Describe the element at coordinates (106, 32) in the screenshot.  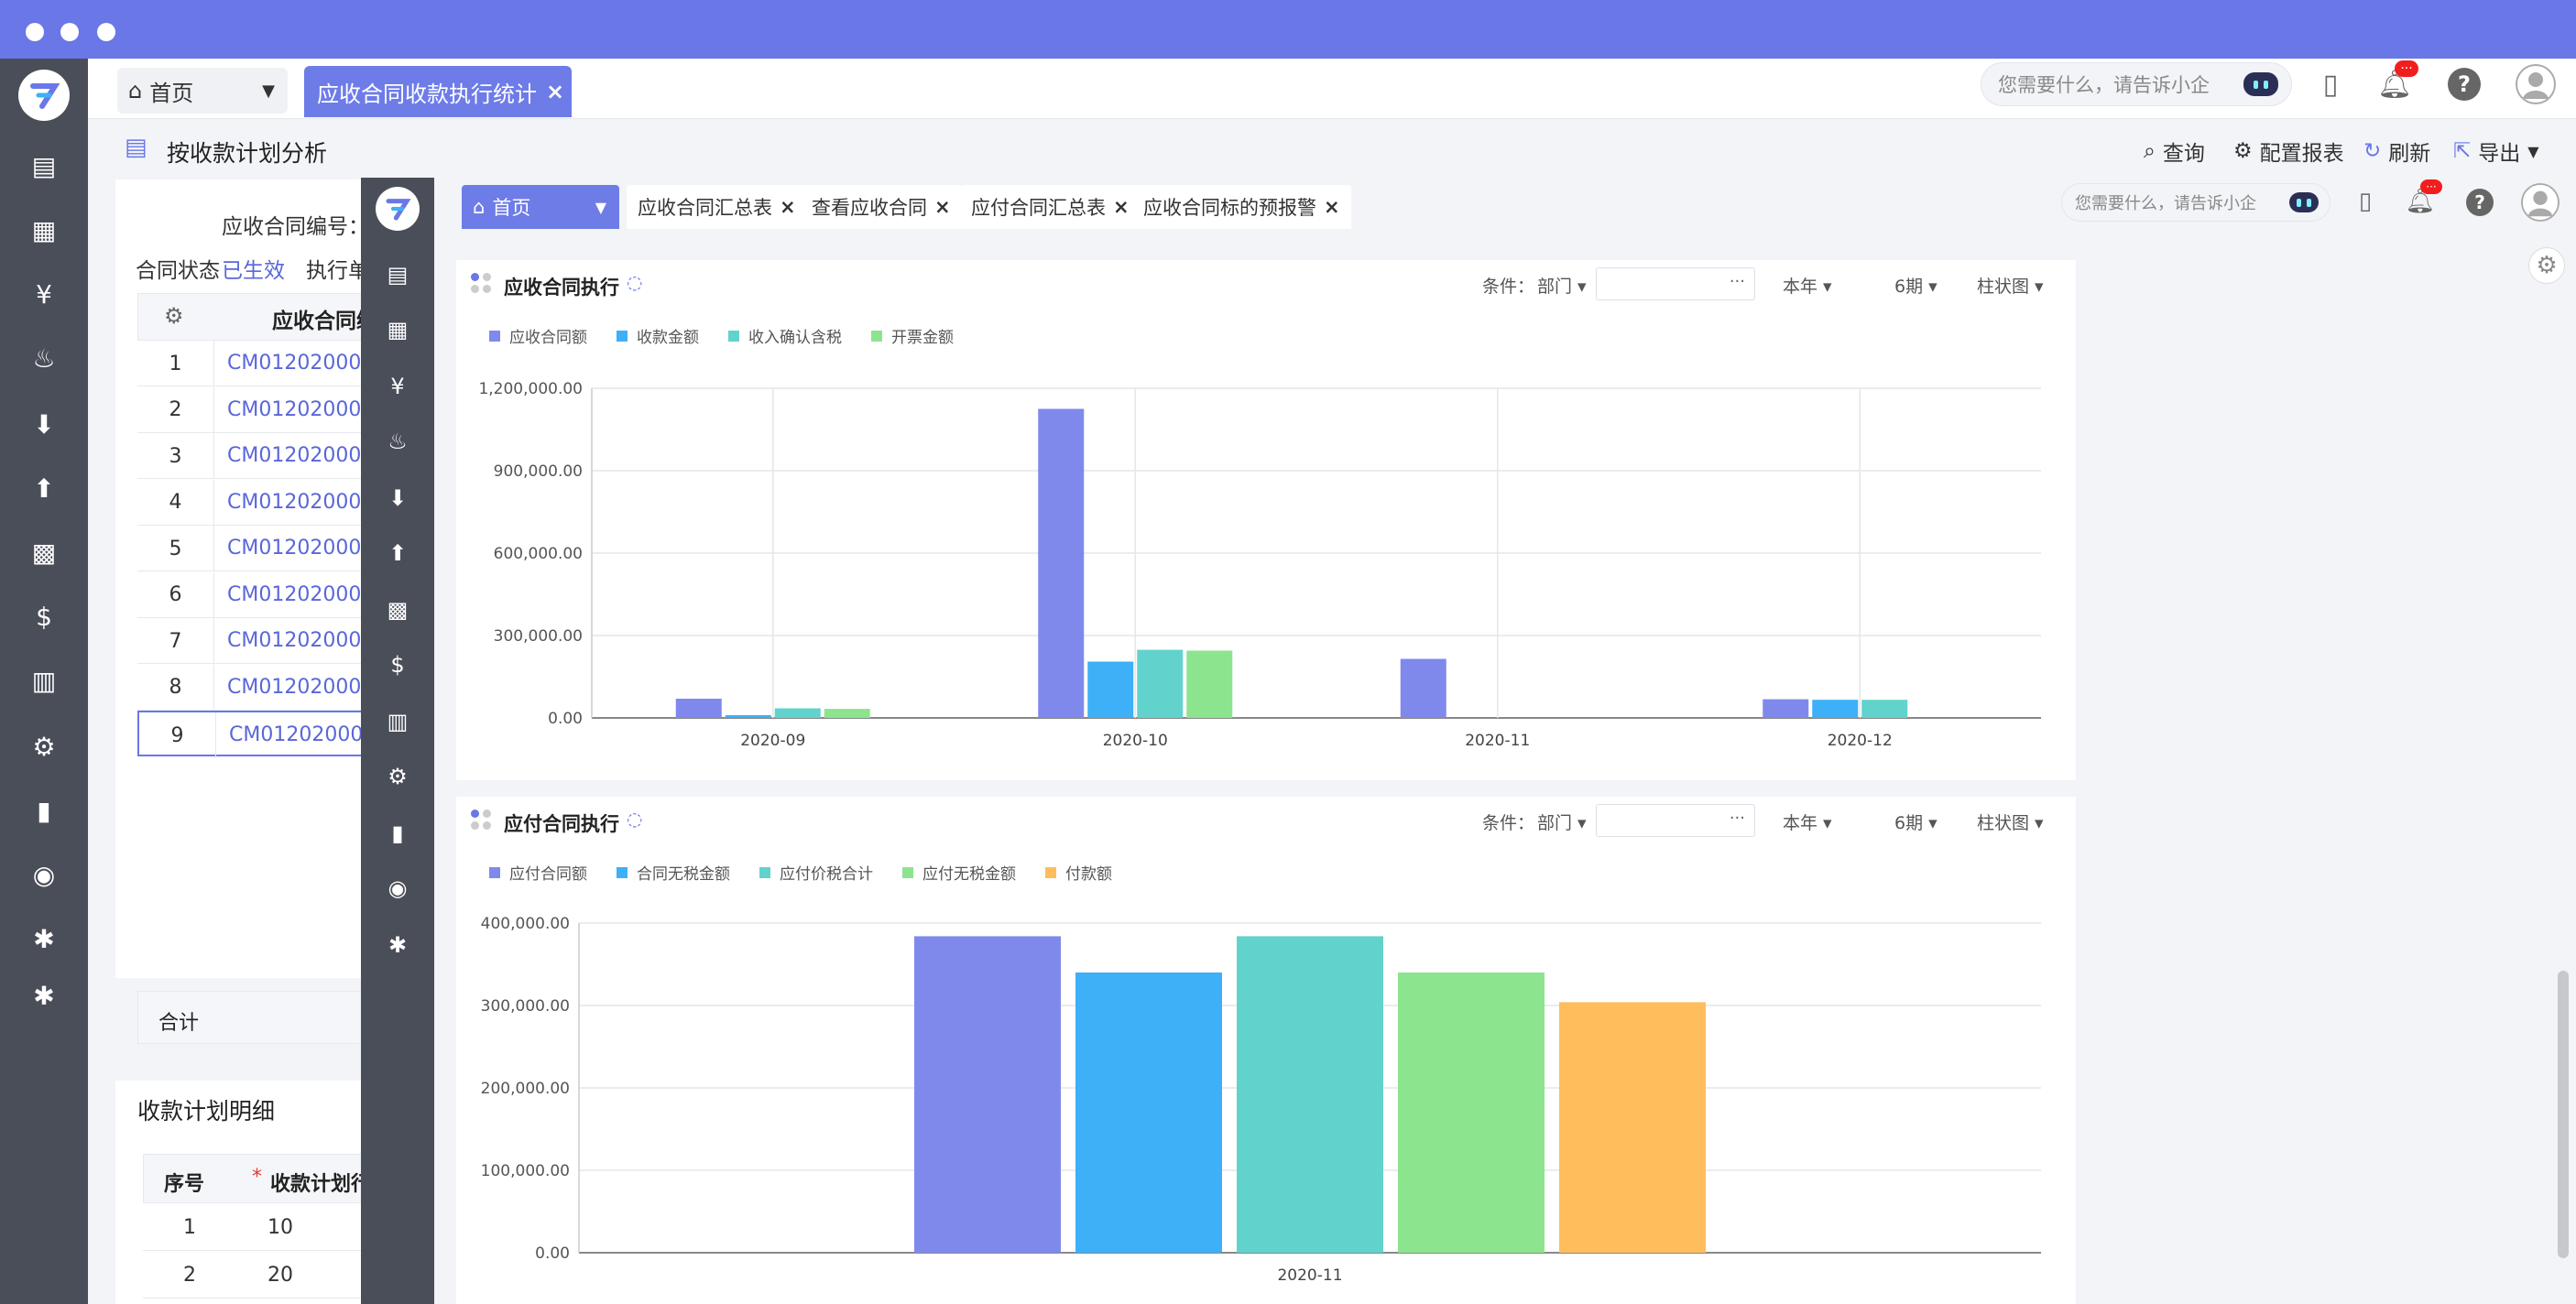
I see `window-maximize-dot` at that location.